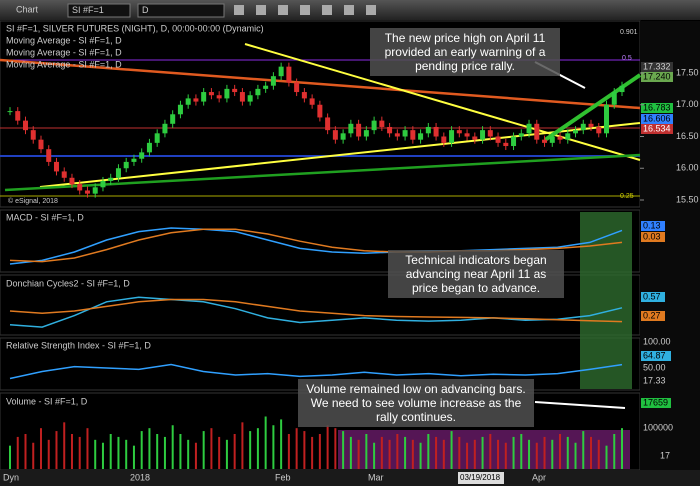  I want to click on panel-title: Volume - SI #F=1, D, so click(47, 401).